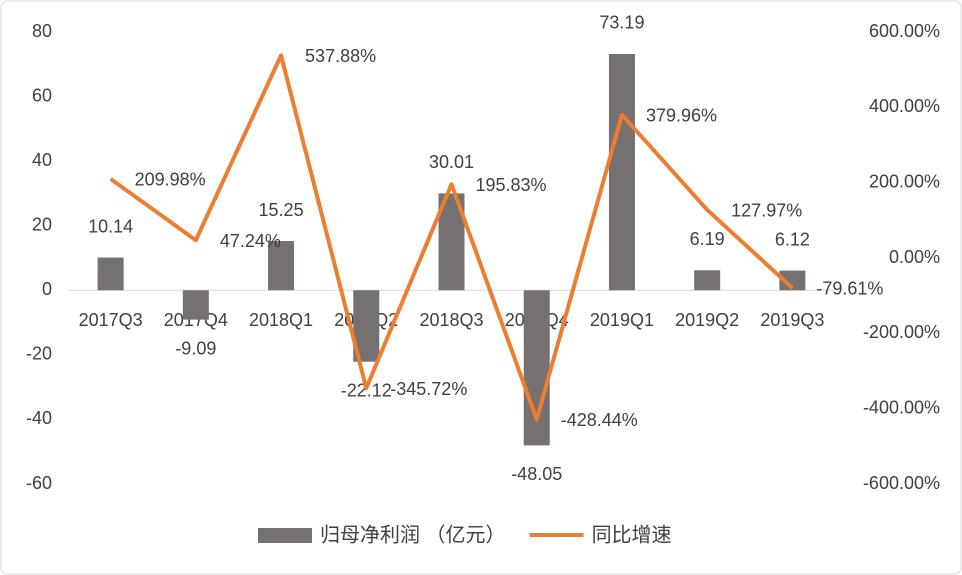 Image resolution: width=962 pixels, height=575 pixels. Describe the element at coordinates (707, 320) in the screenshot. I see `x-tick-label: 2019Q2` at that location.